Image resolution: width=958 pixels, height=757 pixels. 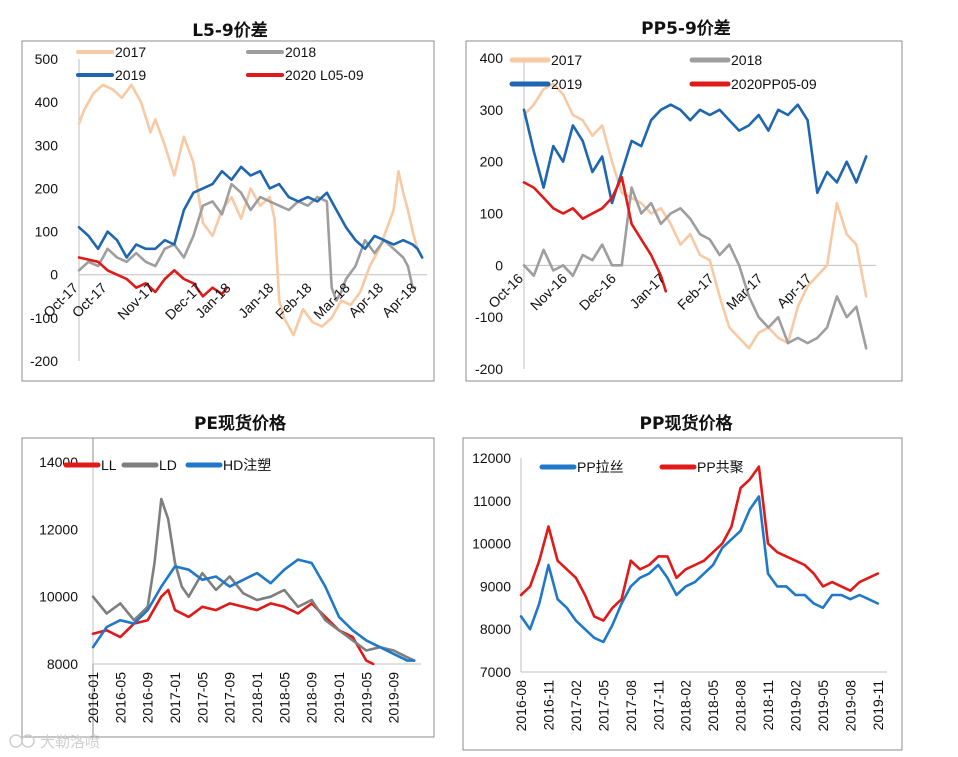 I want to click on legend-entry: 2017, so click(x=111, y=52).